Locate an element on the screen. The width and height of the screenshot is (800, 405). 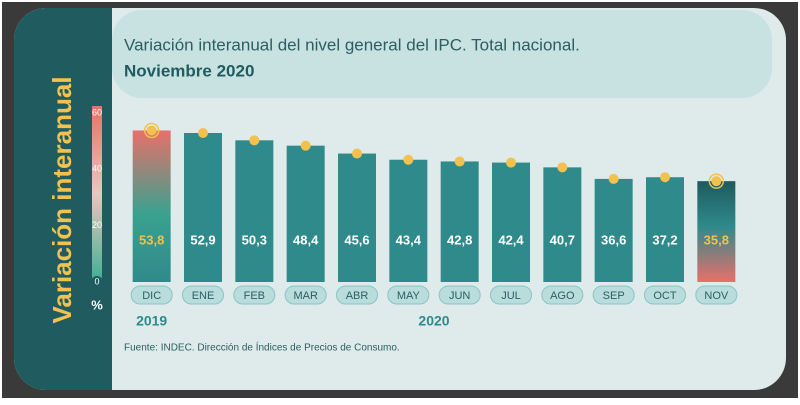
y-axis-bar is located at coordinates (97, 194).